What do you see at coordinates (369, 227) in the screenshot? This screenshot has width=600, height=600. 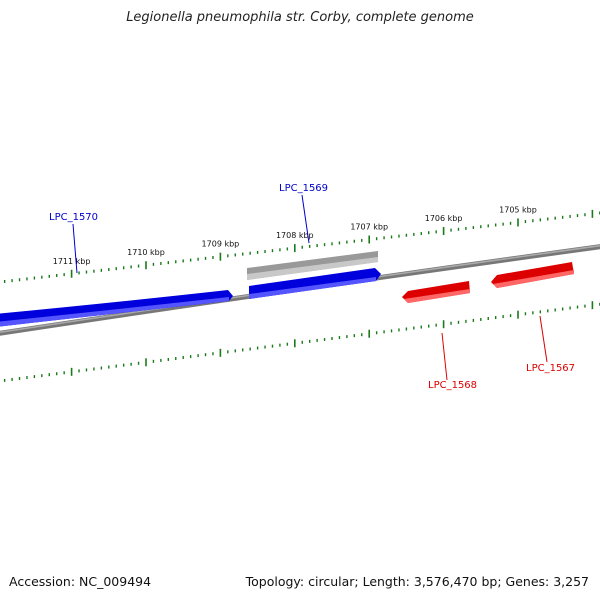 I see `tick-label: 1707 kbp` at bounding box center [369, 227].